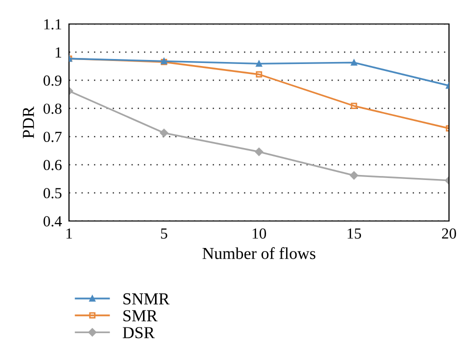 The image size is (474, 363). Describe the element at coordinates (53, 137) in the screenshot. I see `y-tick-label: 0.7` at that location.